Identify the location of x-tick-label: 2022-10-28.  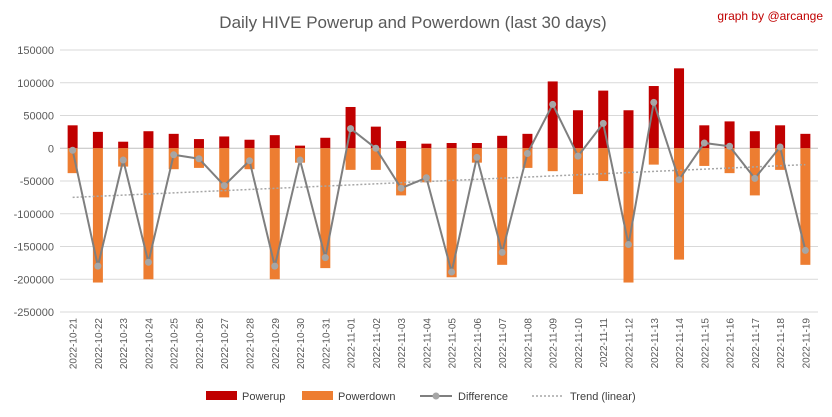
(251, 344).